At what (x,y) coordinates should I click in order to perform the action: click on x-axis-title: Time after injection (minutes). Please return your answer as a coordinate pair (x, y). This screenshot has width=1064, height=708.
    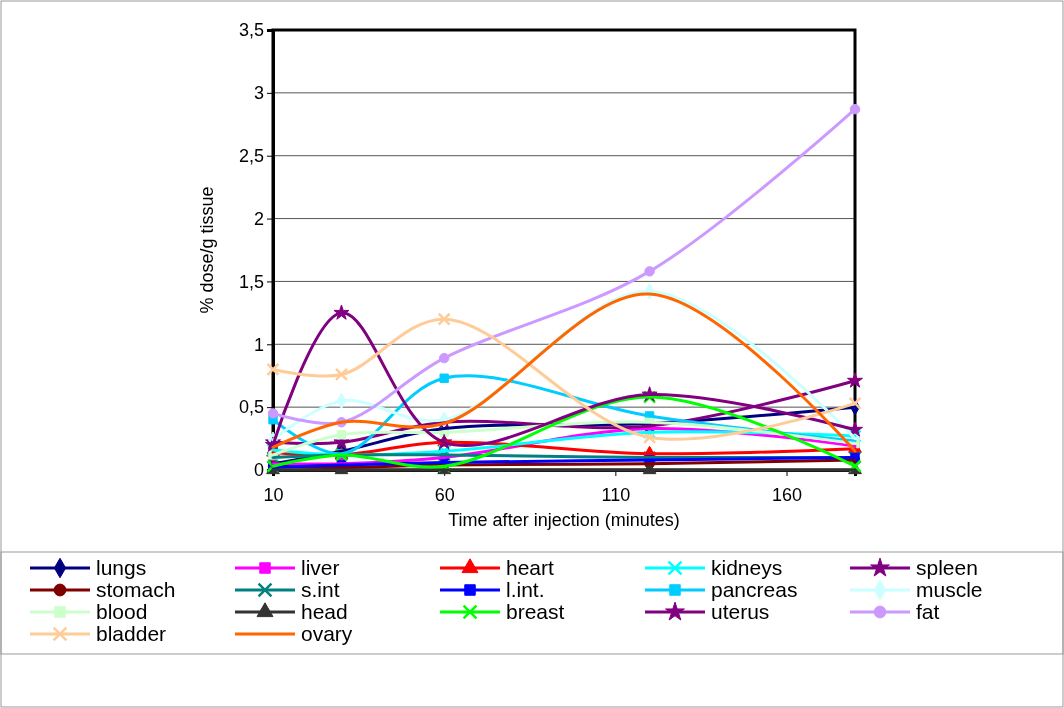
    Looking at the image, I should click on (564, 520).